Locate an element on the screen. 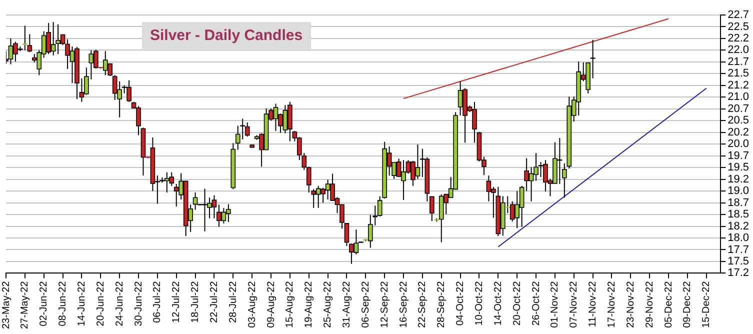 This screenshot has height=334, width=753. y-tick-label: 20.7 is located at coordinates (739, 108).